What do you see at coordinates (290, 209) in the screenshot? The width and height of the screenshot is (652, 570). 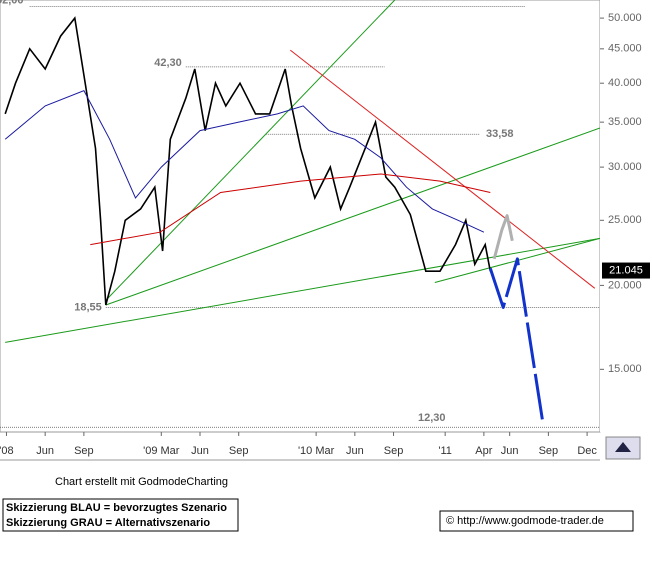 I see `series-line` at bounding box center [290, 209].